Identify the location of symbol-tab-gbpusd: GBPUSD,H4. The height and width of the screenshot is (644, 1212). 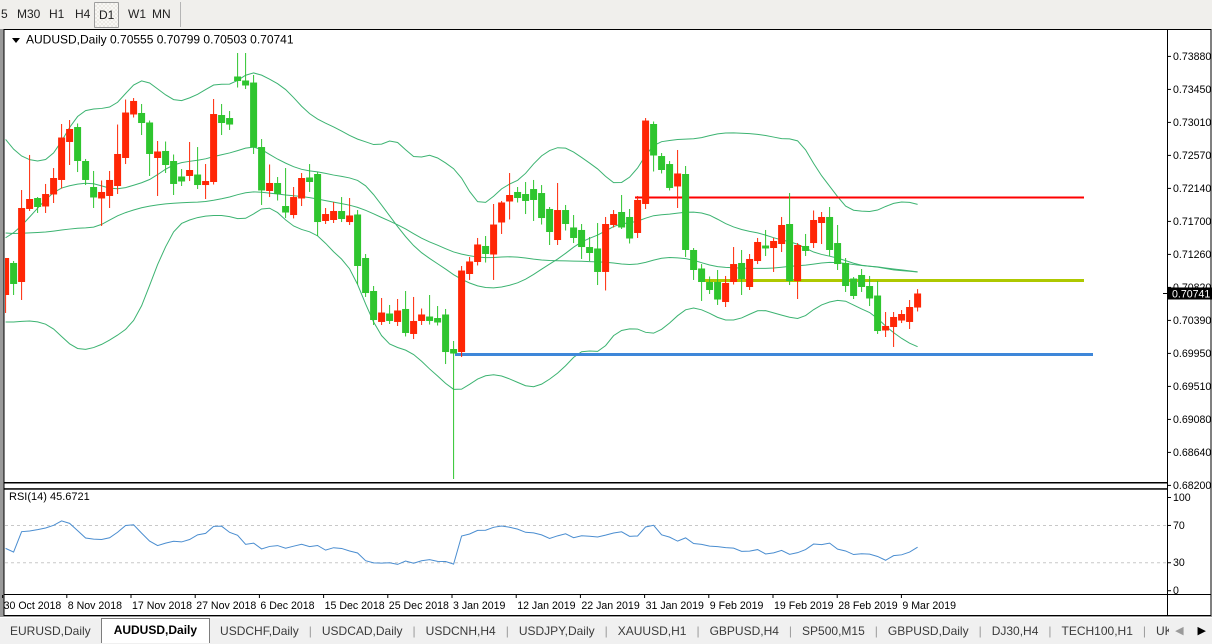
(744, 630).